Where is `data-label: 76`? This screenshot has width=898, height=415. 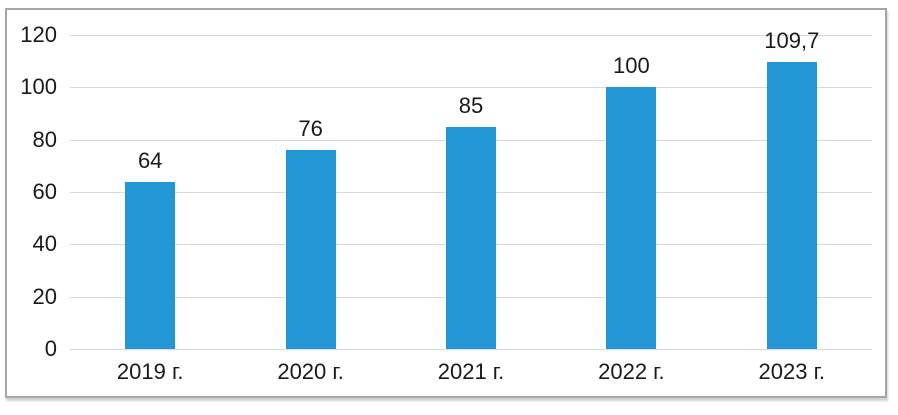
data-label: 76 is located at coordinates (310, 129).